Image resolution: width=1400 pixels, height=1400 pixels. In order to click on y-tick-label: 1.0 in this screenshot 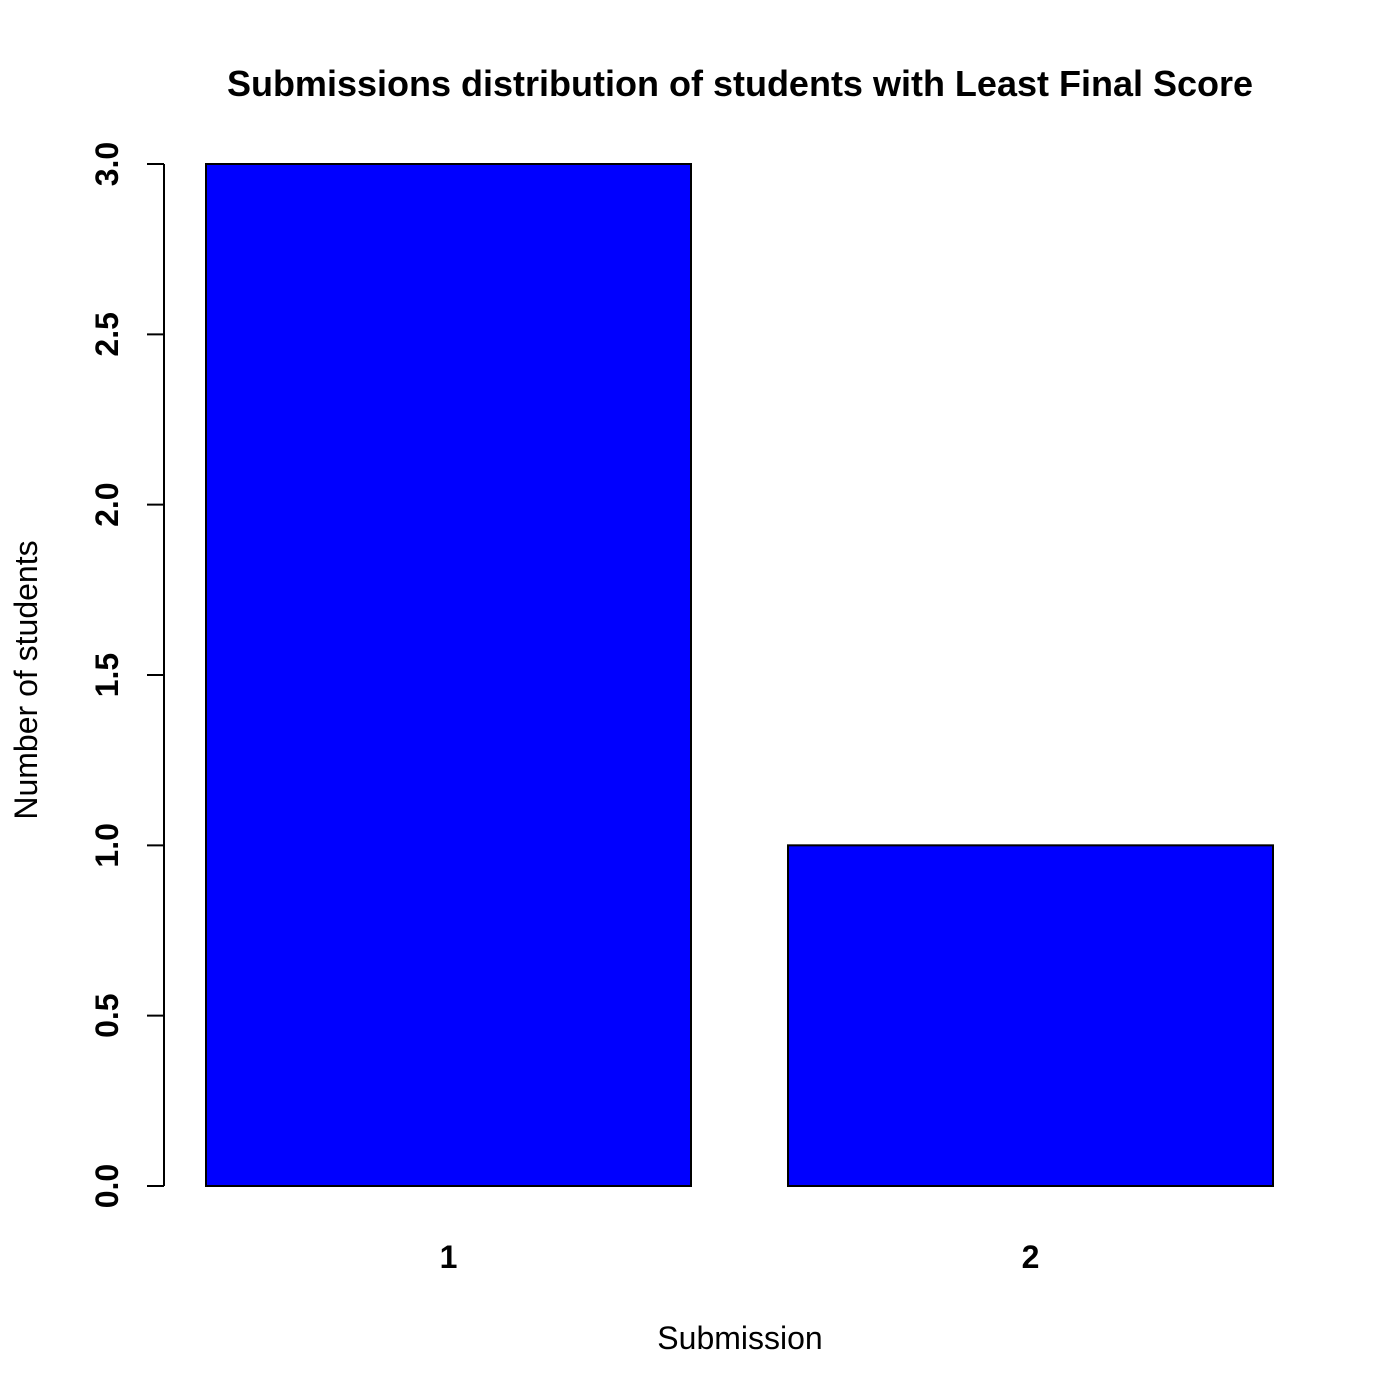, I will do `click(107, 845)`.